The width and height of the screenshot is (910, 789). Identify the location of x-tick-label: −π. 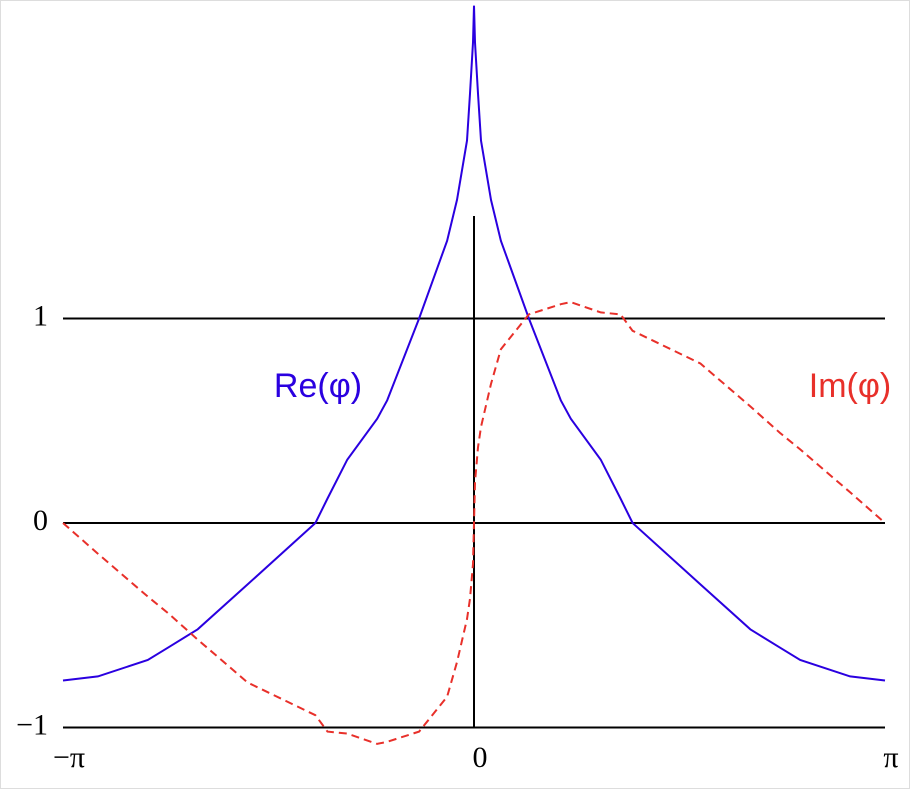
(69, 757).